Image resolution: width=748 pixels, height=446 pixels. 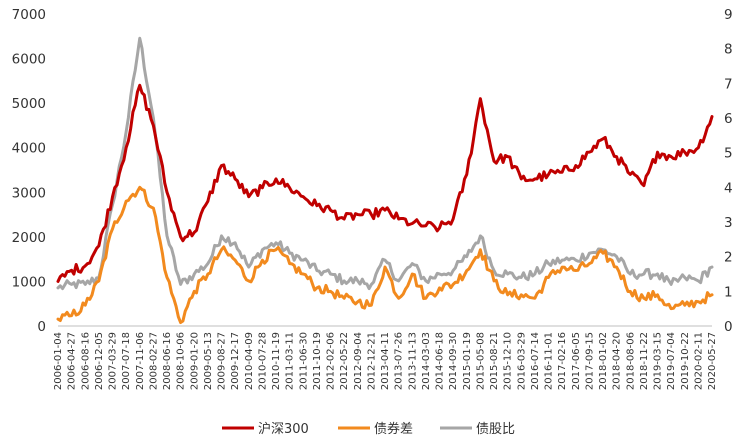 What do you see at coordinates (331, 361) in the screenshot?
I see `x-tick-label: 2012-02-06` at bounding box center [331, 361].